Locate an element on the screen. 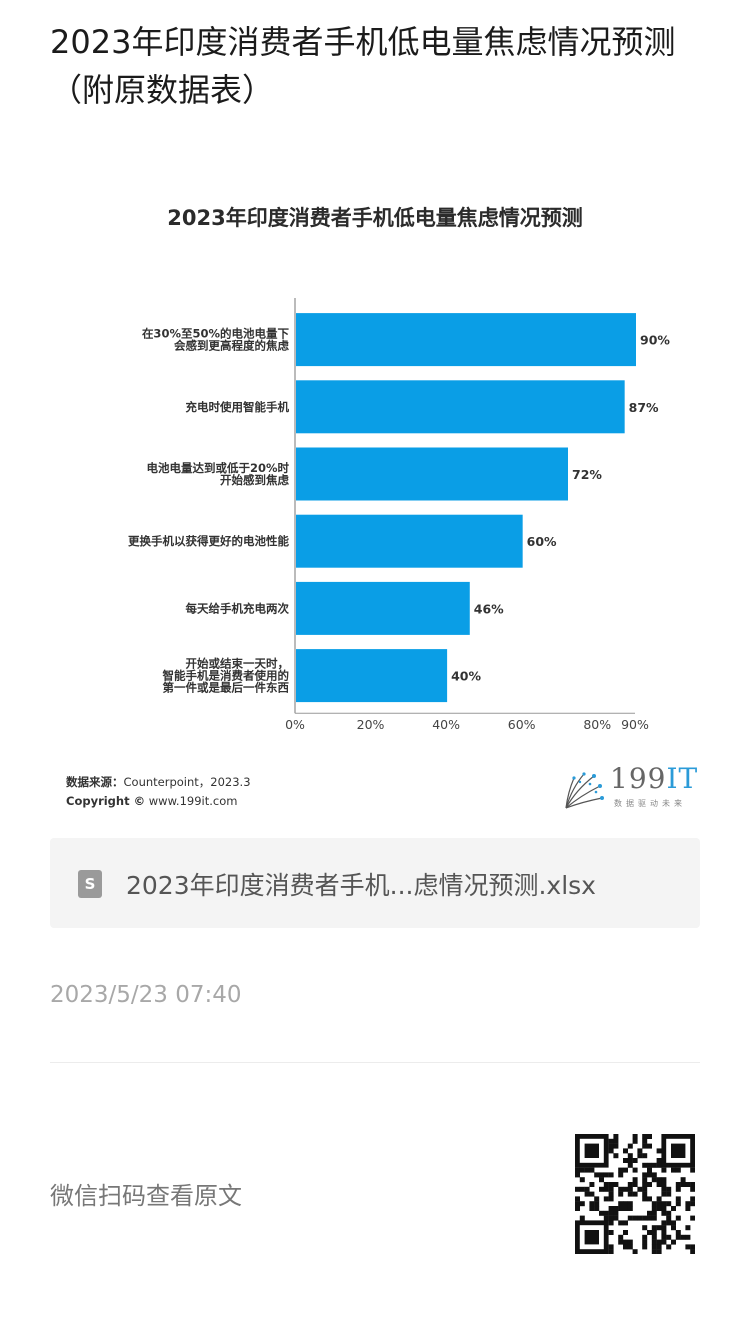 This screenshot has height=1320, width=750. data-label: 60% is located at coordinates (542, 541).